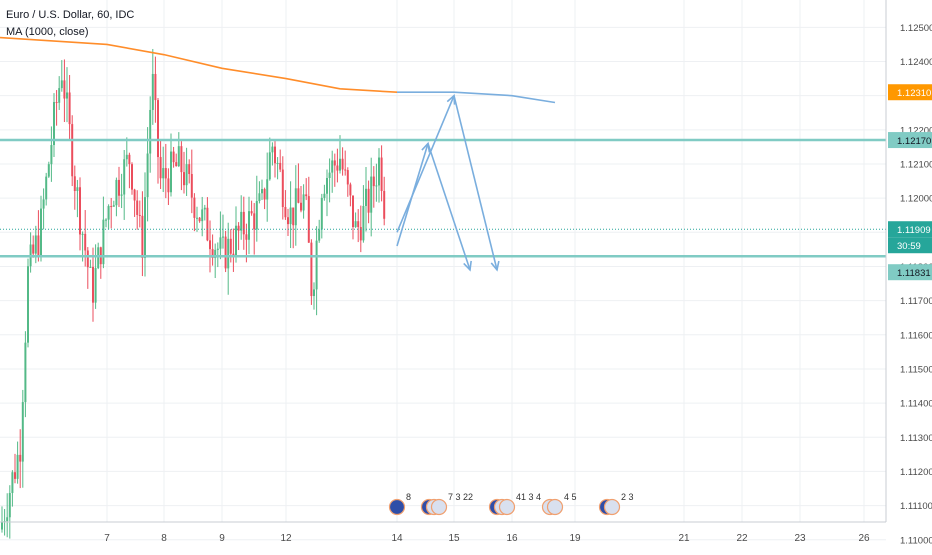 The width and height of the screenshot is (932, 555). What do you see at coordinates (916, 199) in the screenshot?
I see `price-tick-label: 1.12000` at bounding box center [916, 199].